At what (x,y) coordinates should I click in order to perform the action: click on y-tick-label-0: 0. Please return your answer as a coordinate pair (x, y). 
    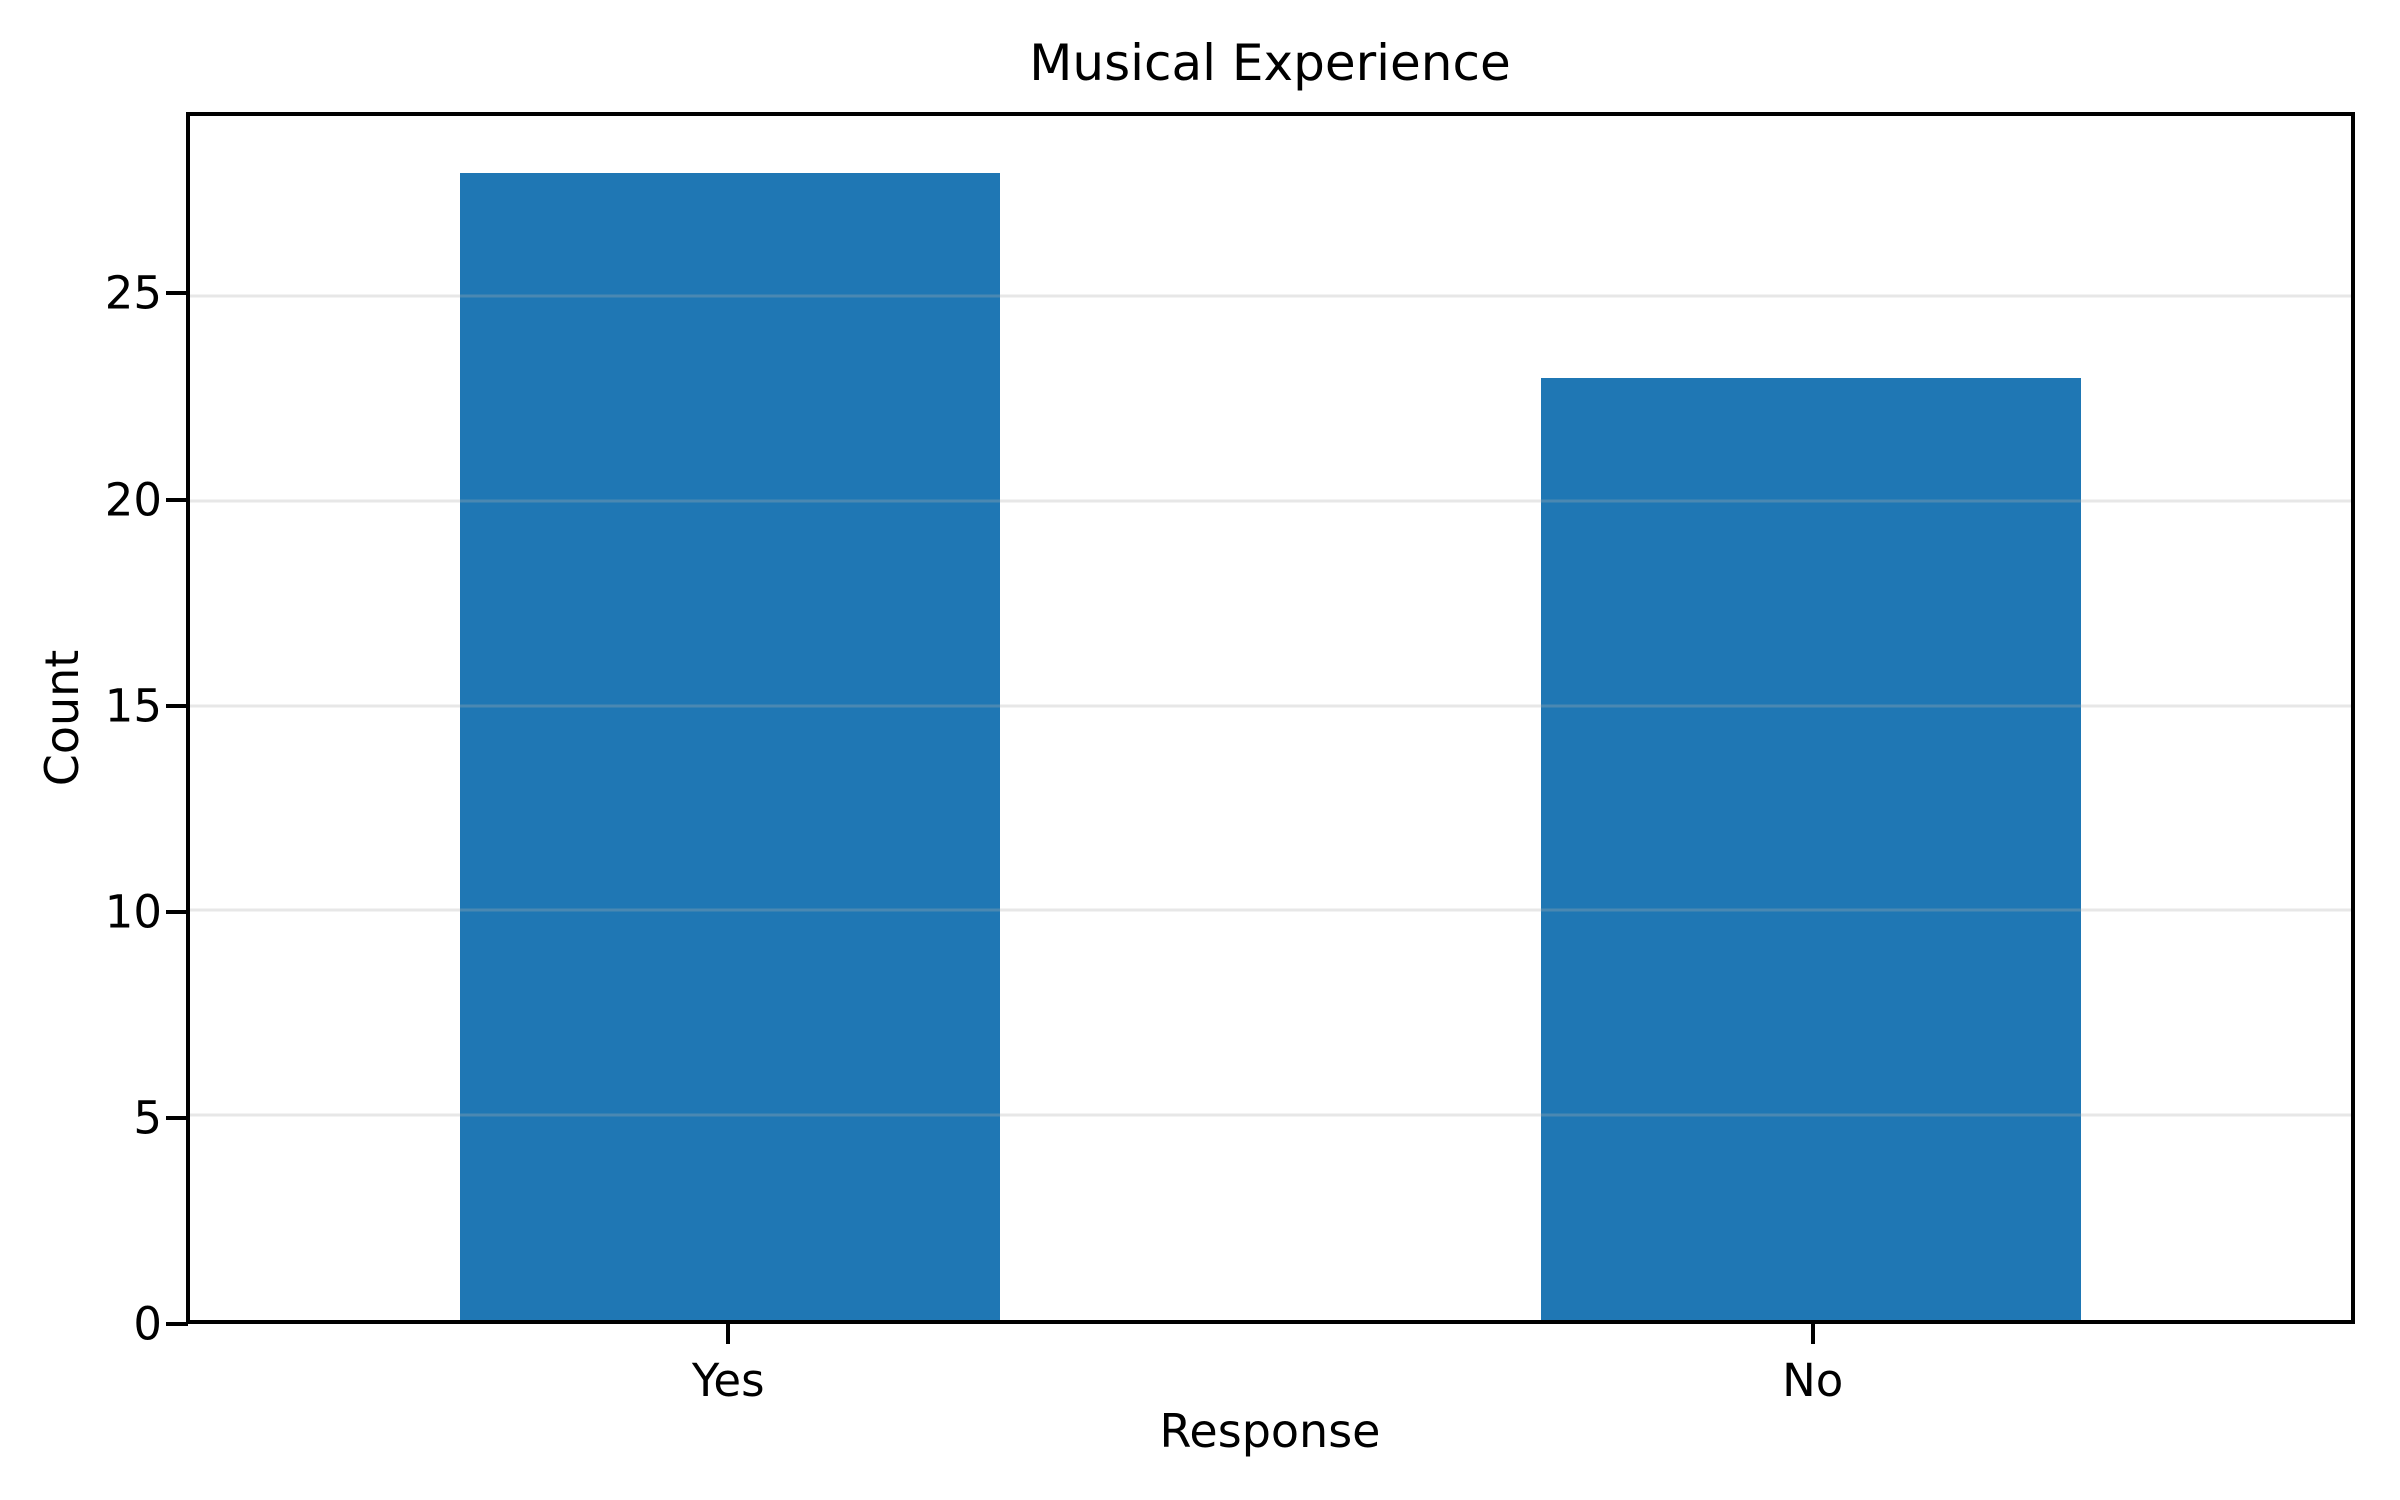
    Looking at the image, I should click on (147, 1324).